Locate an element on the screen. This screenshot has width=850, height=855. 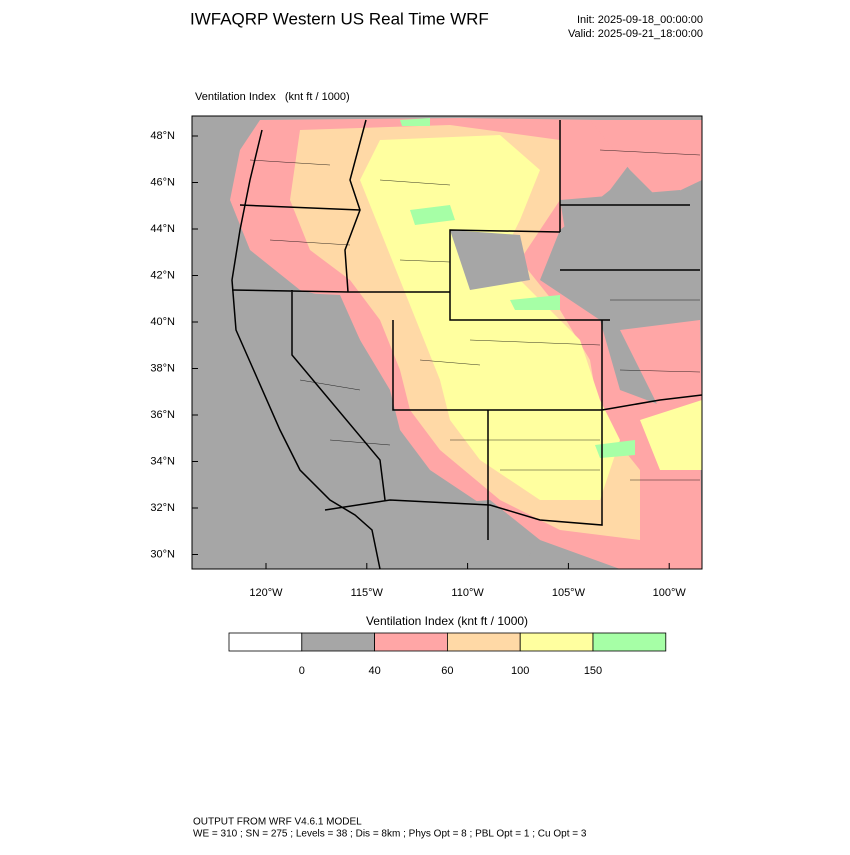
lon-label: 115°W is located at coordinates (367, 593).